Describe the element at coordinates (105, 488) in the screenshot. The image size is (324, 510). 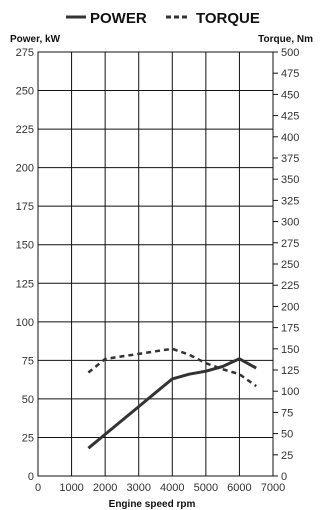
I see `x-tick-label: 2000` at that location.